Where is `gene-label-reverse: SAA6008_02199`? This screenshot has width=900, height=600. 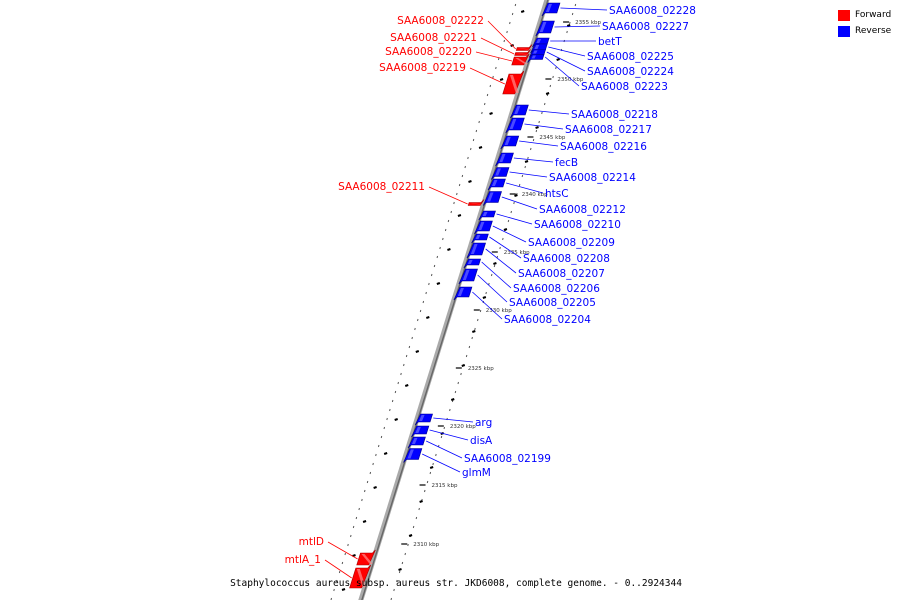 gene-label-reverse: SAA6008_02199 is located at coordinates (507, 459).